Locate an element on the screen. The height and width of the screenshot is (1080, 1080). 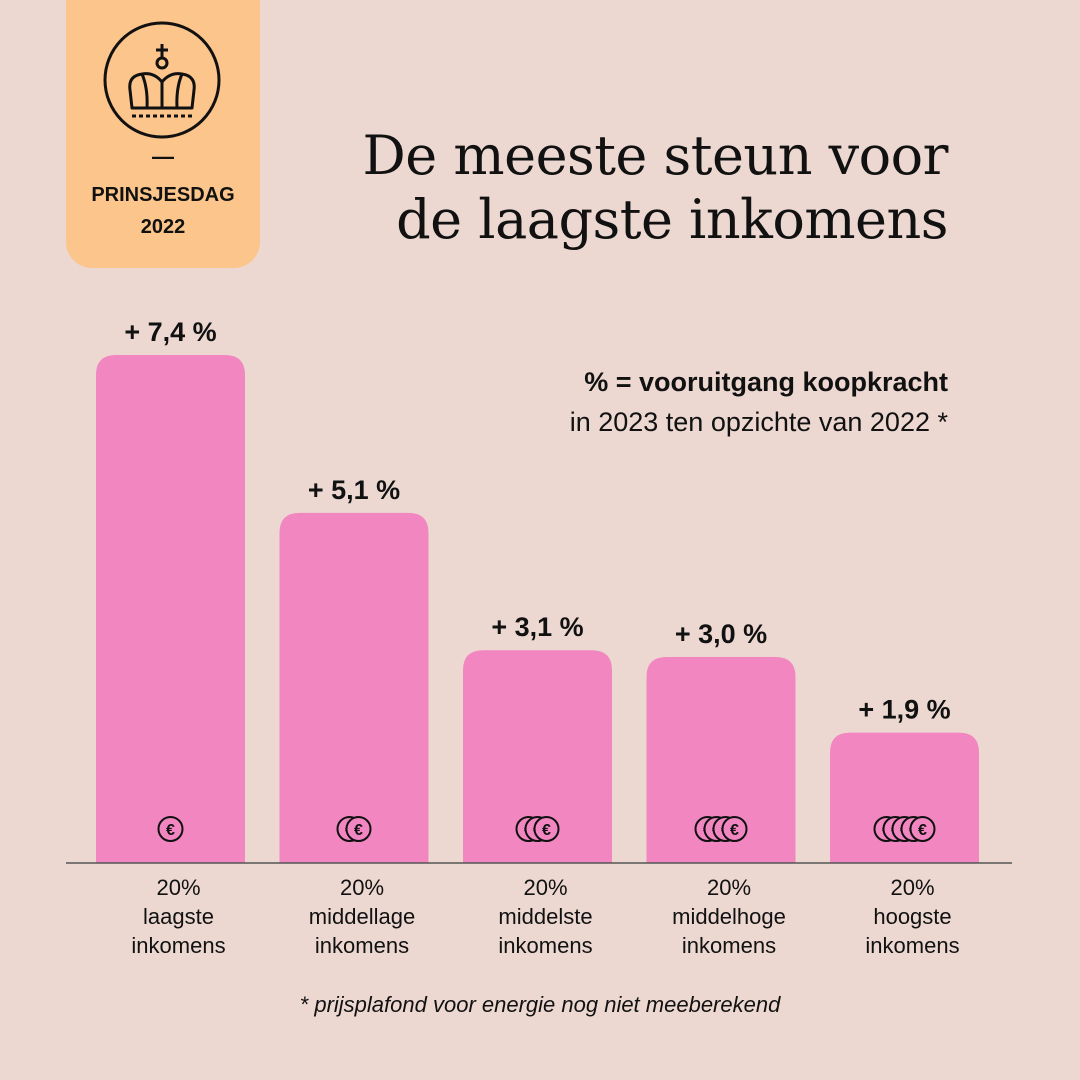
bar-value-label: + 3,0 % is located at coordinates (721, 634).